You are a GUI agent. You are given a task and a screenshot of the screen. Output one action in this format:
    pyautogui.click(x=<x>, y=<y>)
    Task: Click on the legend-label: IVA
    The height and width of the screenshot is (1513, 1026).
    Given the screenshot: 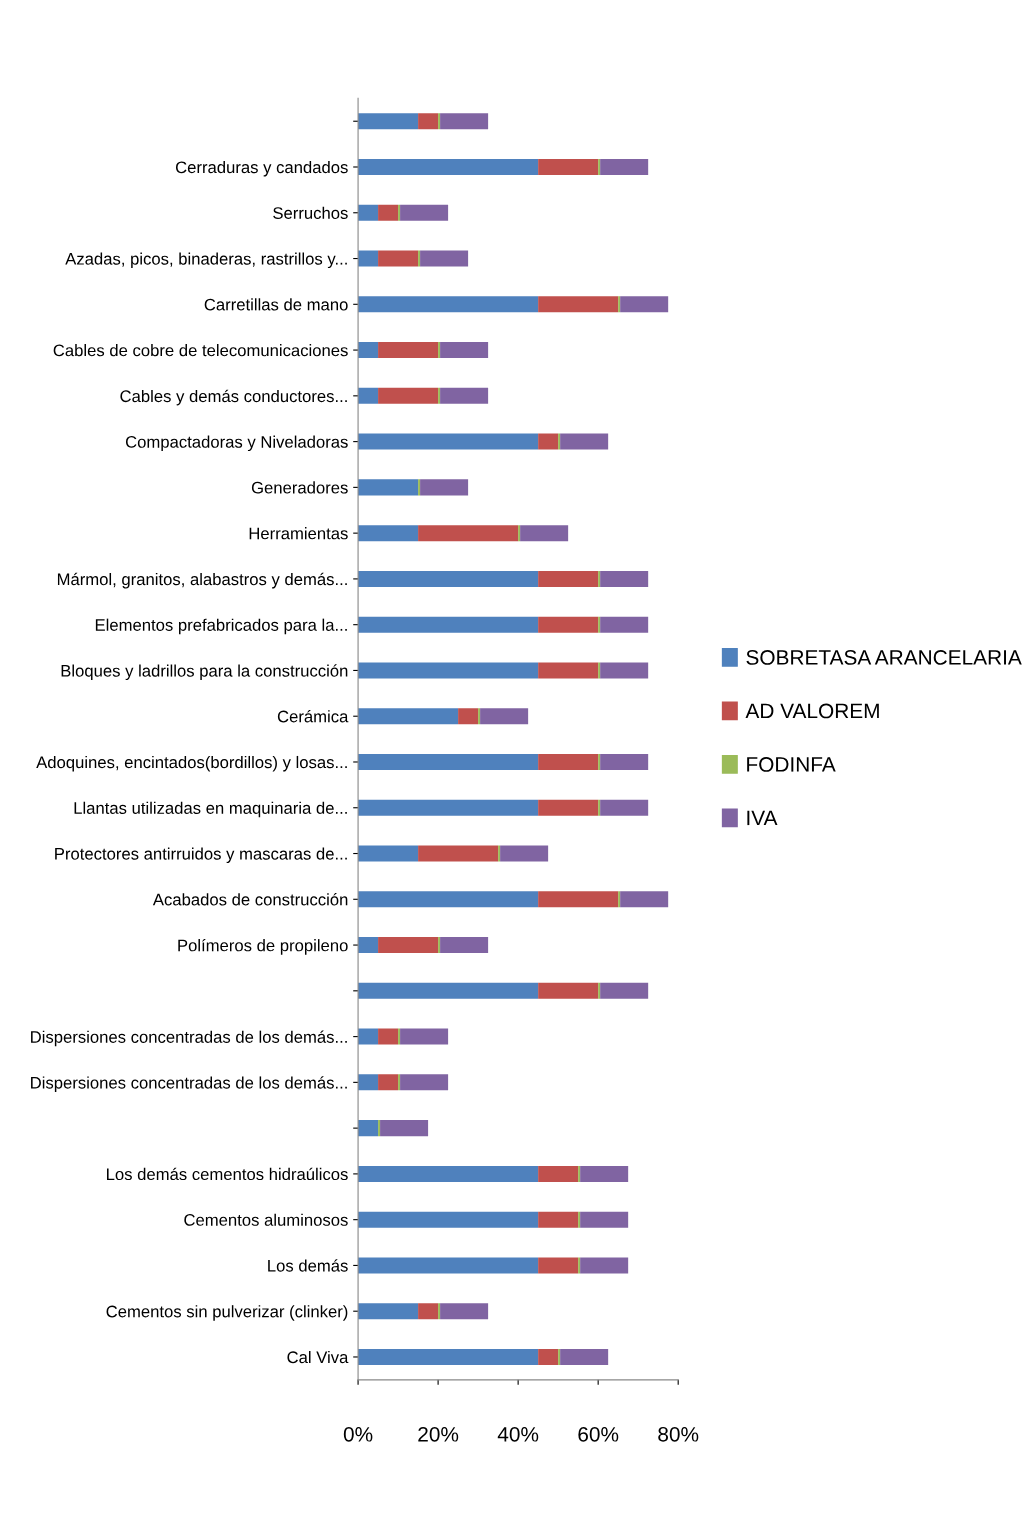 What is the action you would take?
    pyautogui.click(x=762, y=818)
    